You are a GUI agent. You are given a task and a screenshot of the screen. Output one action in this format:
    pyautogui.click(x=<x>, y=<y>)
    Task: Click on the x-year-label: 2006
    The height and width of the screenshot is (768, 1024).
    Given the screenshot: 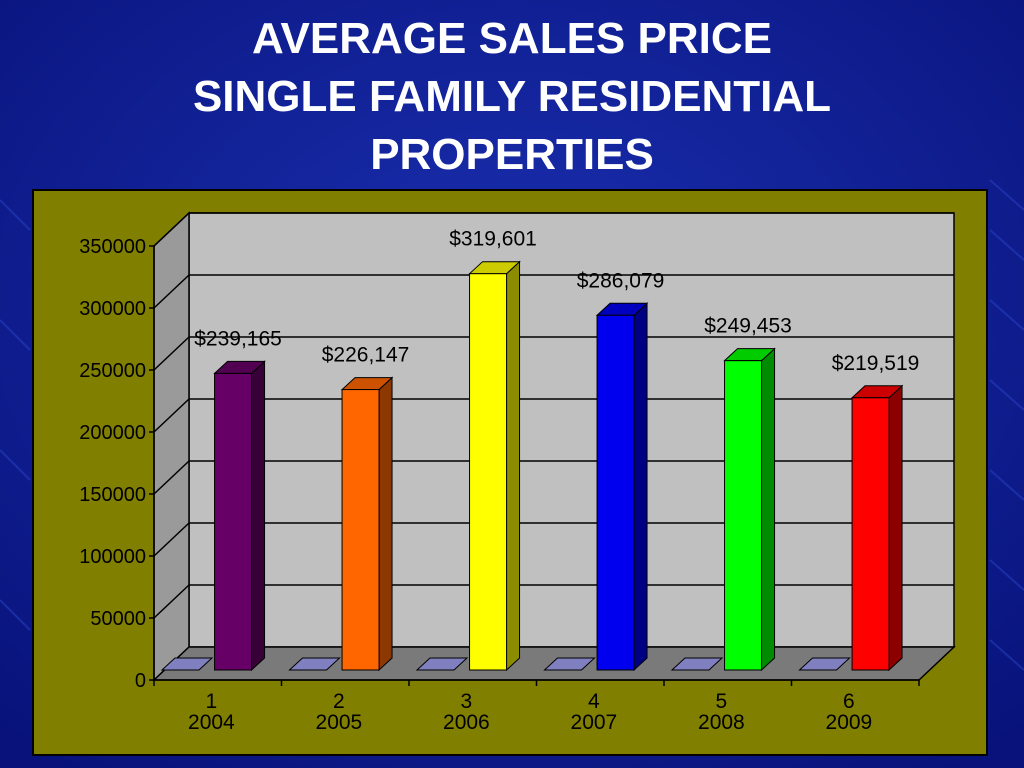 What is the action you would take?
    pyautogui.click(x=466, y=722)
    